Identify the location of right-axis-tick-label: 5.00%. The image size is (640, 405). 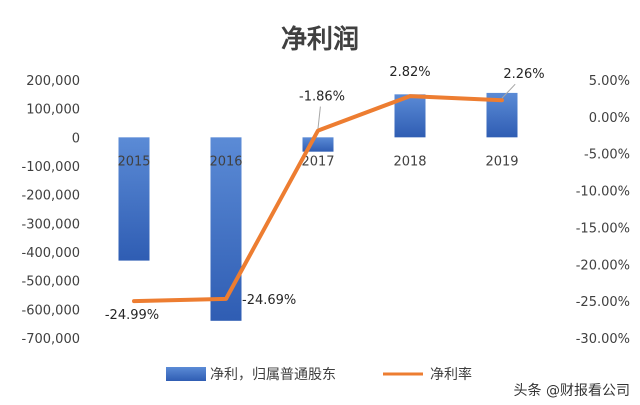
(609, 81).